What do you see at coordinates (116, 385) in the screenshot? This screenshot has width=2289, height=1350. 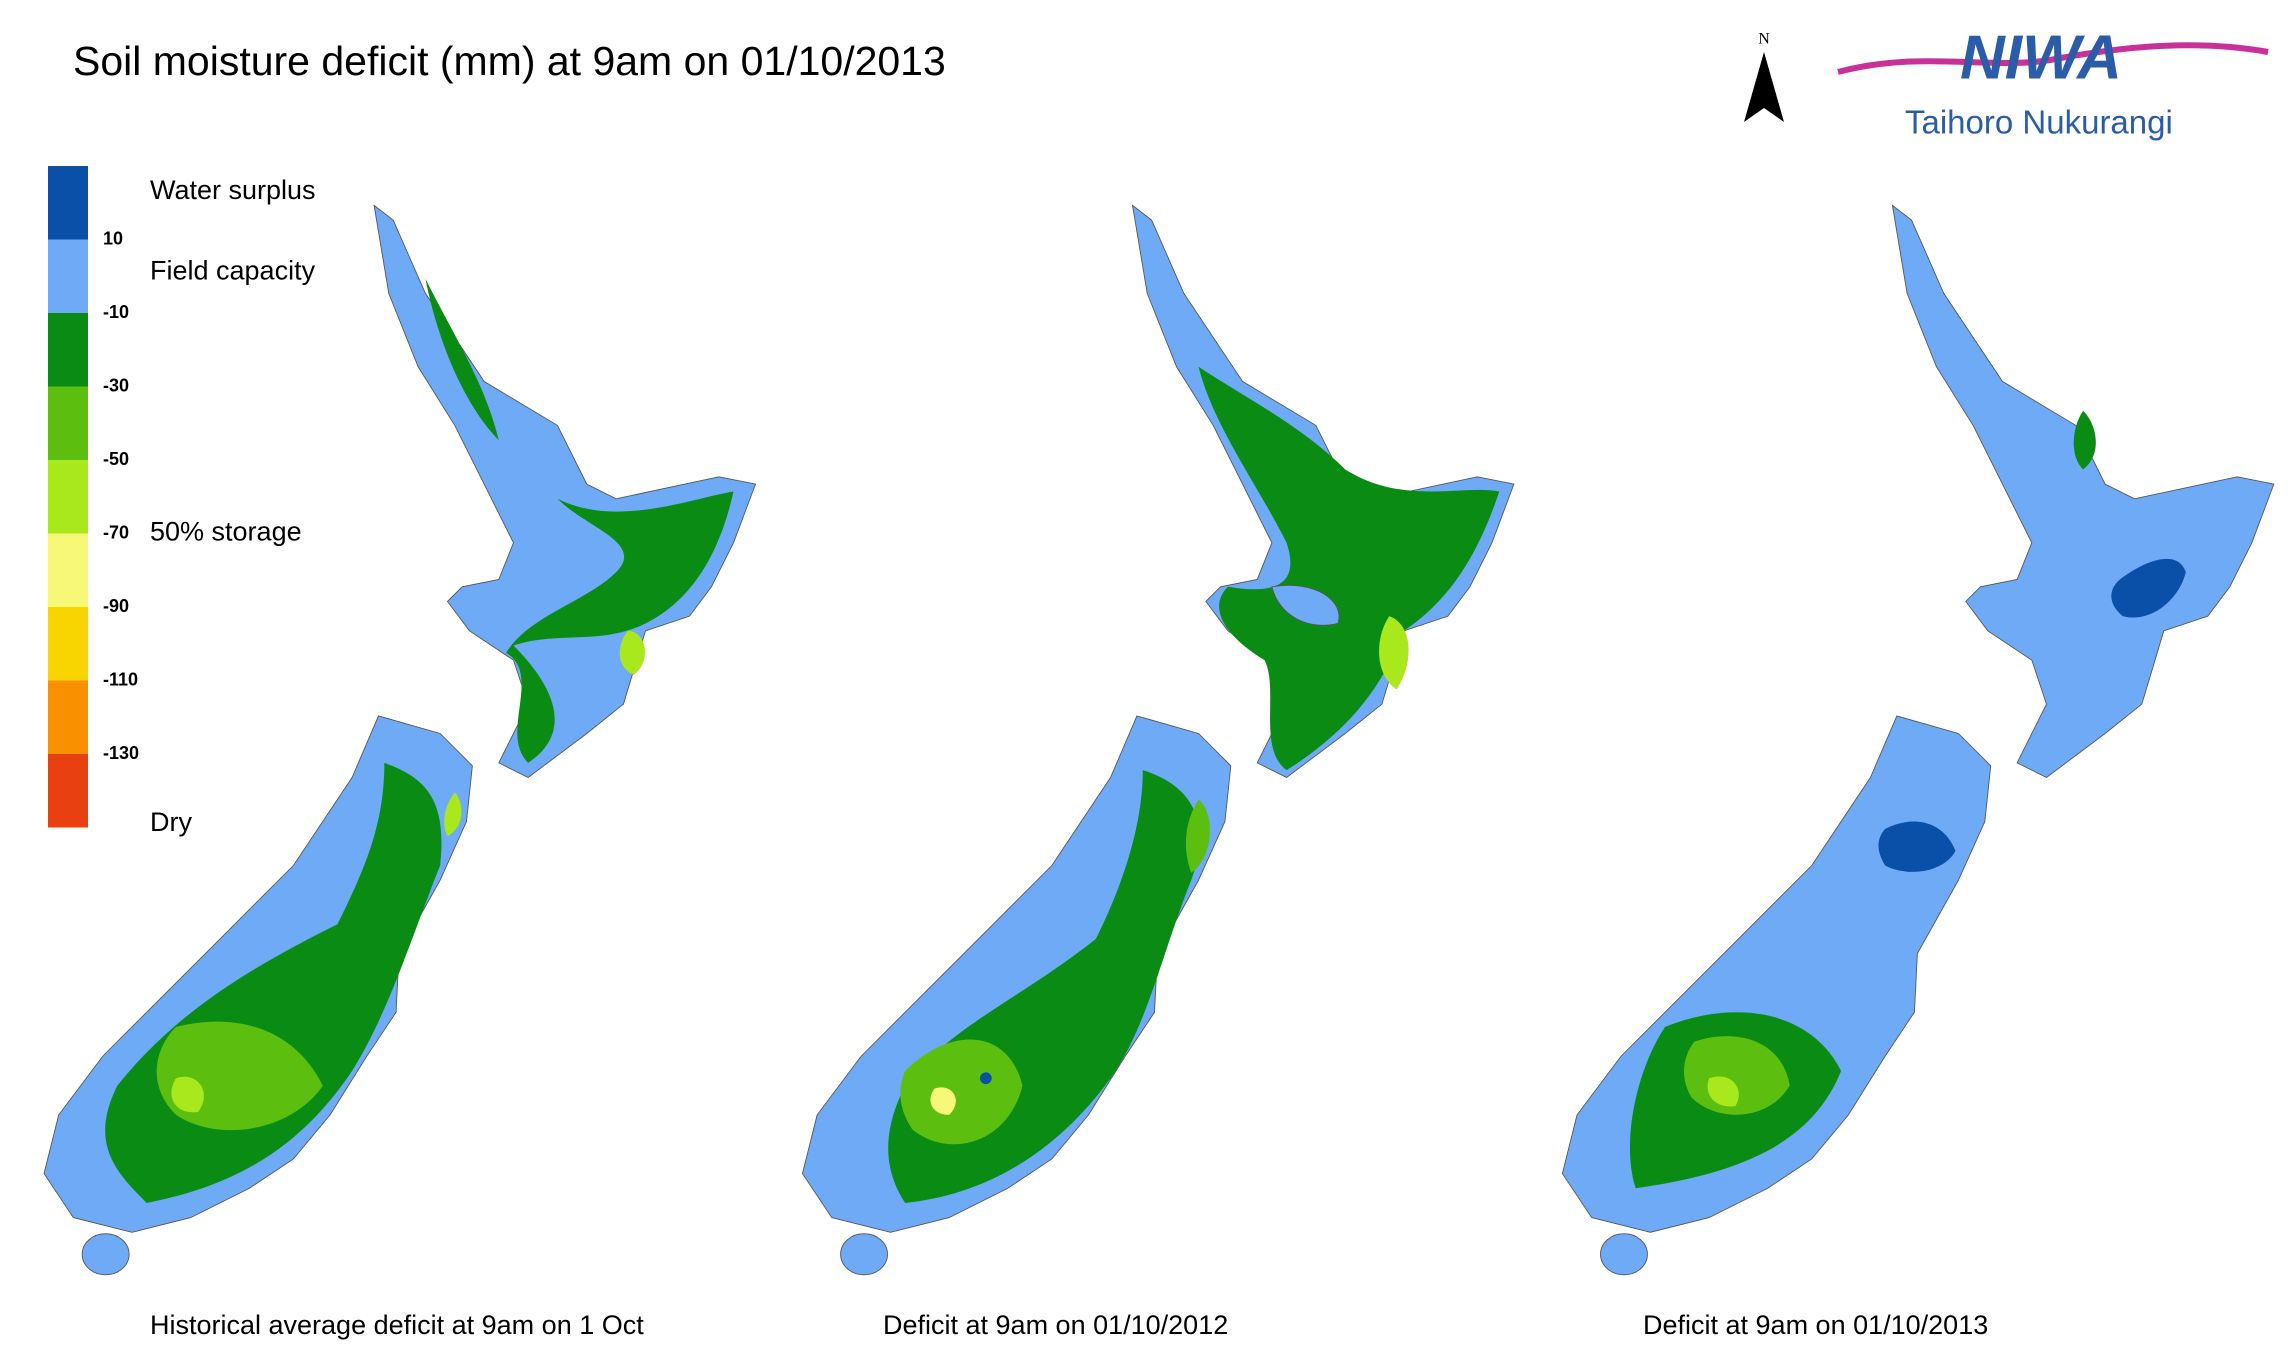 I see `legend-tick-label: -30` at bounding box center [116, 385].